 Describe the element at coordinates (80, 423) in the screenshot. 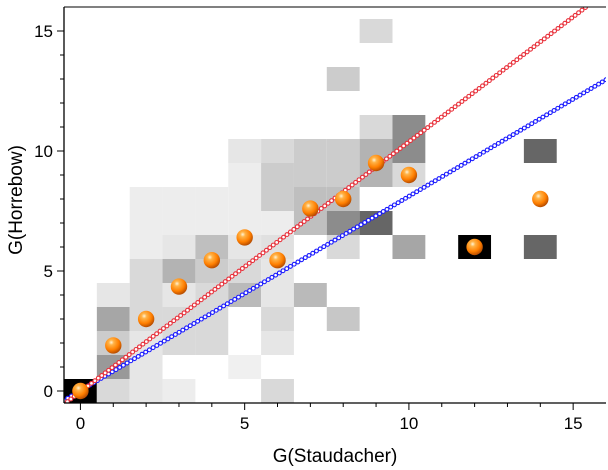

I see `x-tick-label: 0` at that location.